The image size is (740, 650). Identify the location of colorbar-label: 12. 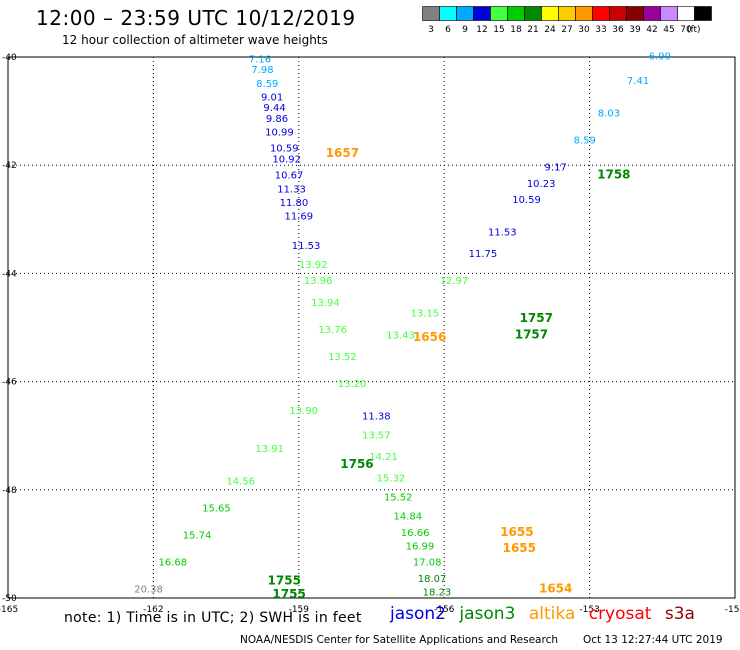
(481, 30).